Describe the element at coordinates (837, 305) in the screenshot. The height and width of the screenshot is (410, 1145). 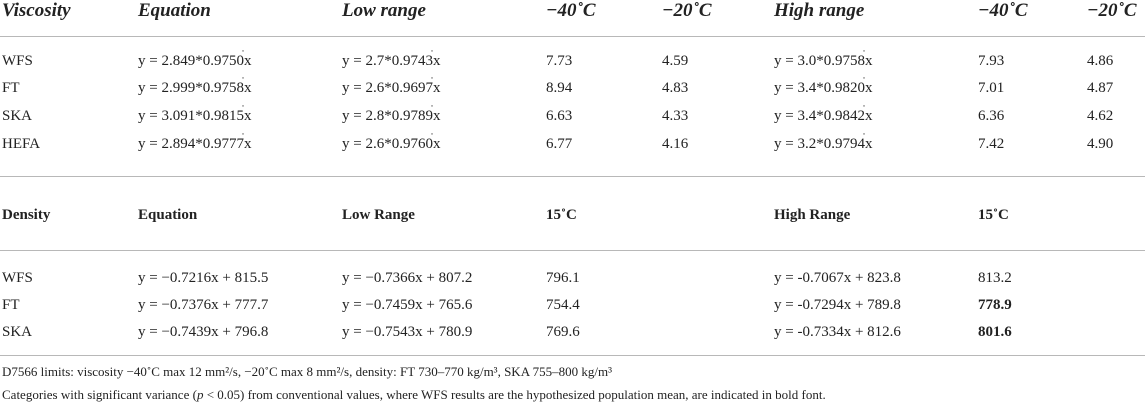
I see `table-cell: y = -0.7294x + 789.8` at that location.